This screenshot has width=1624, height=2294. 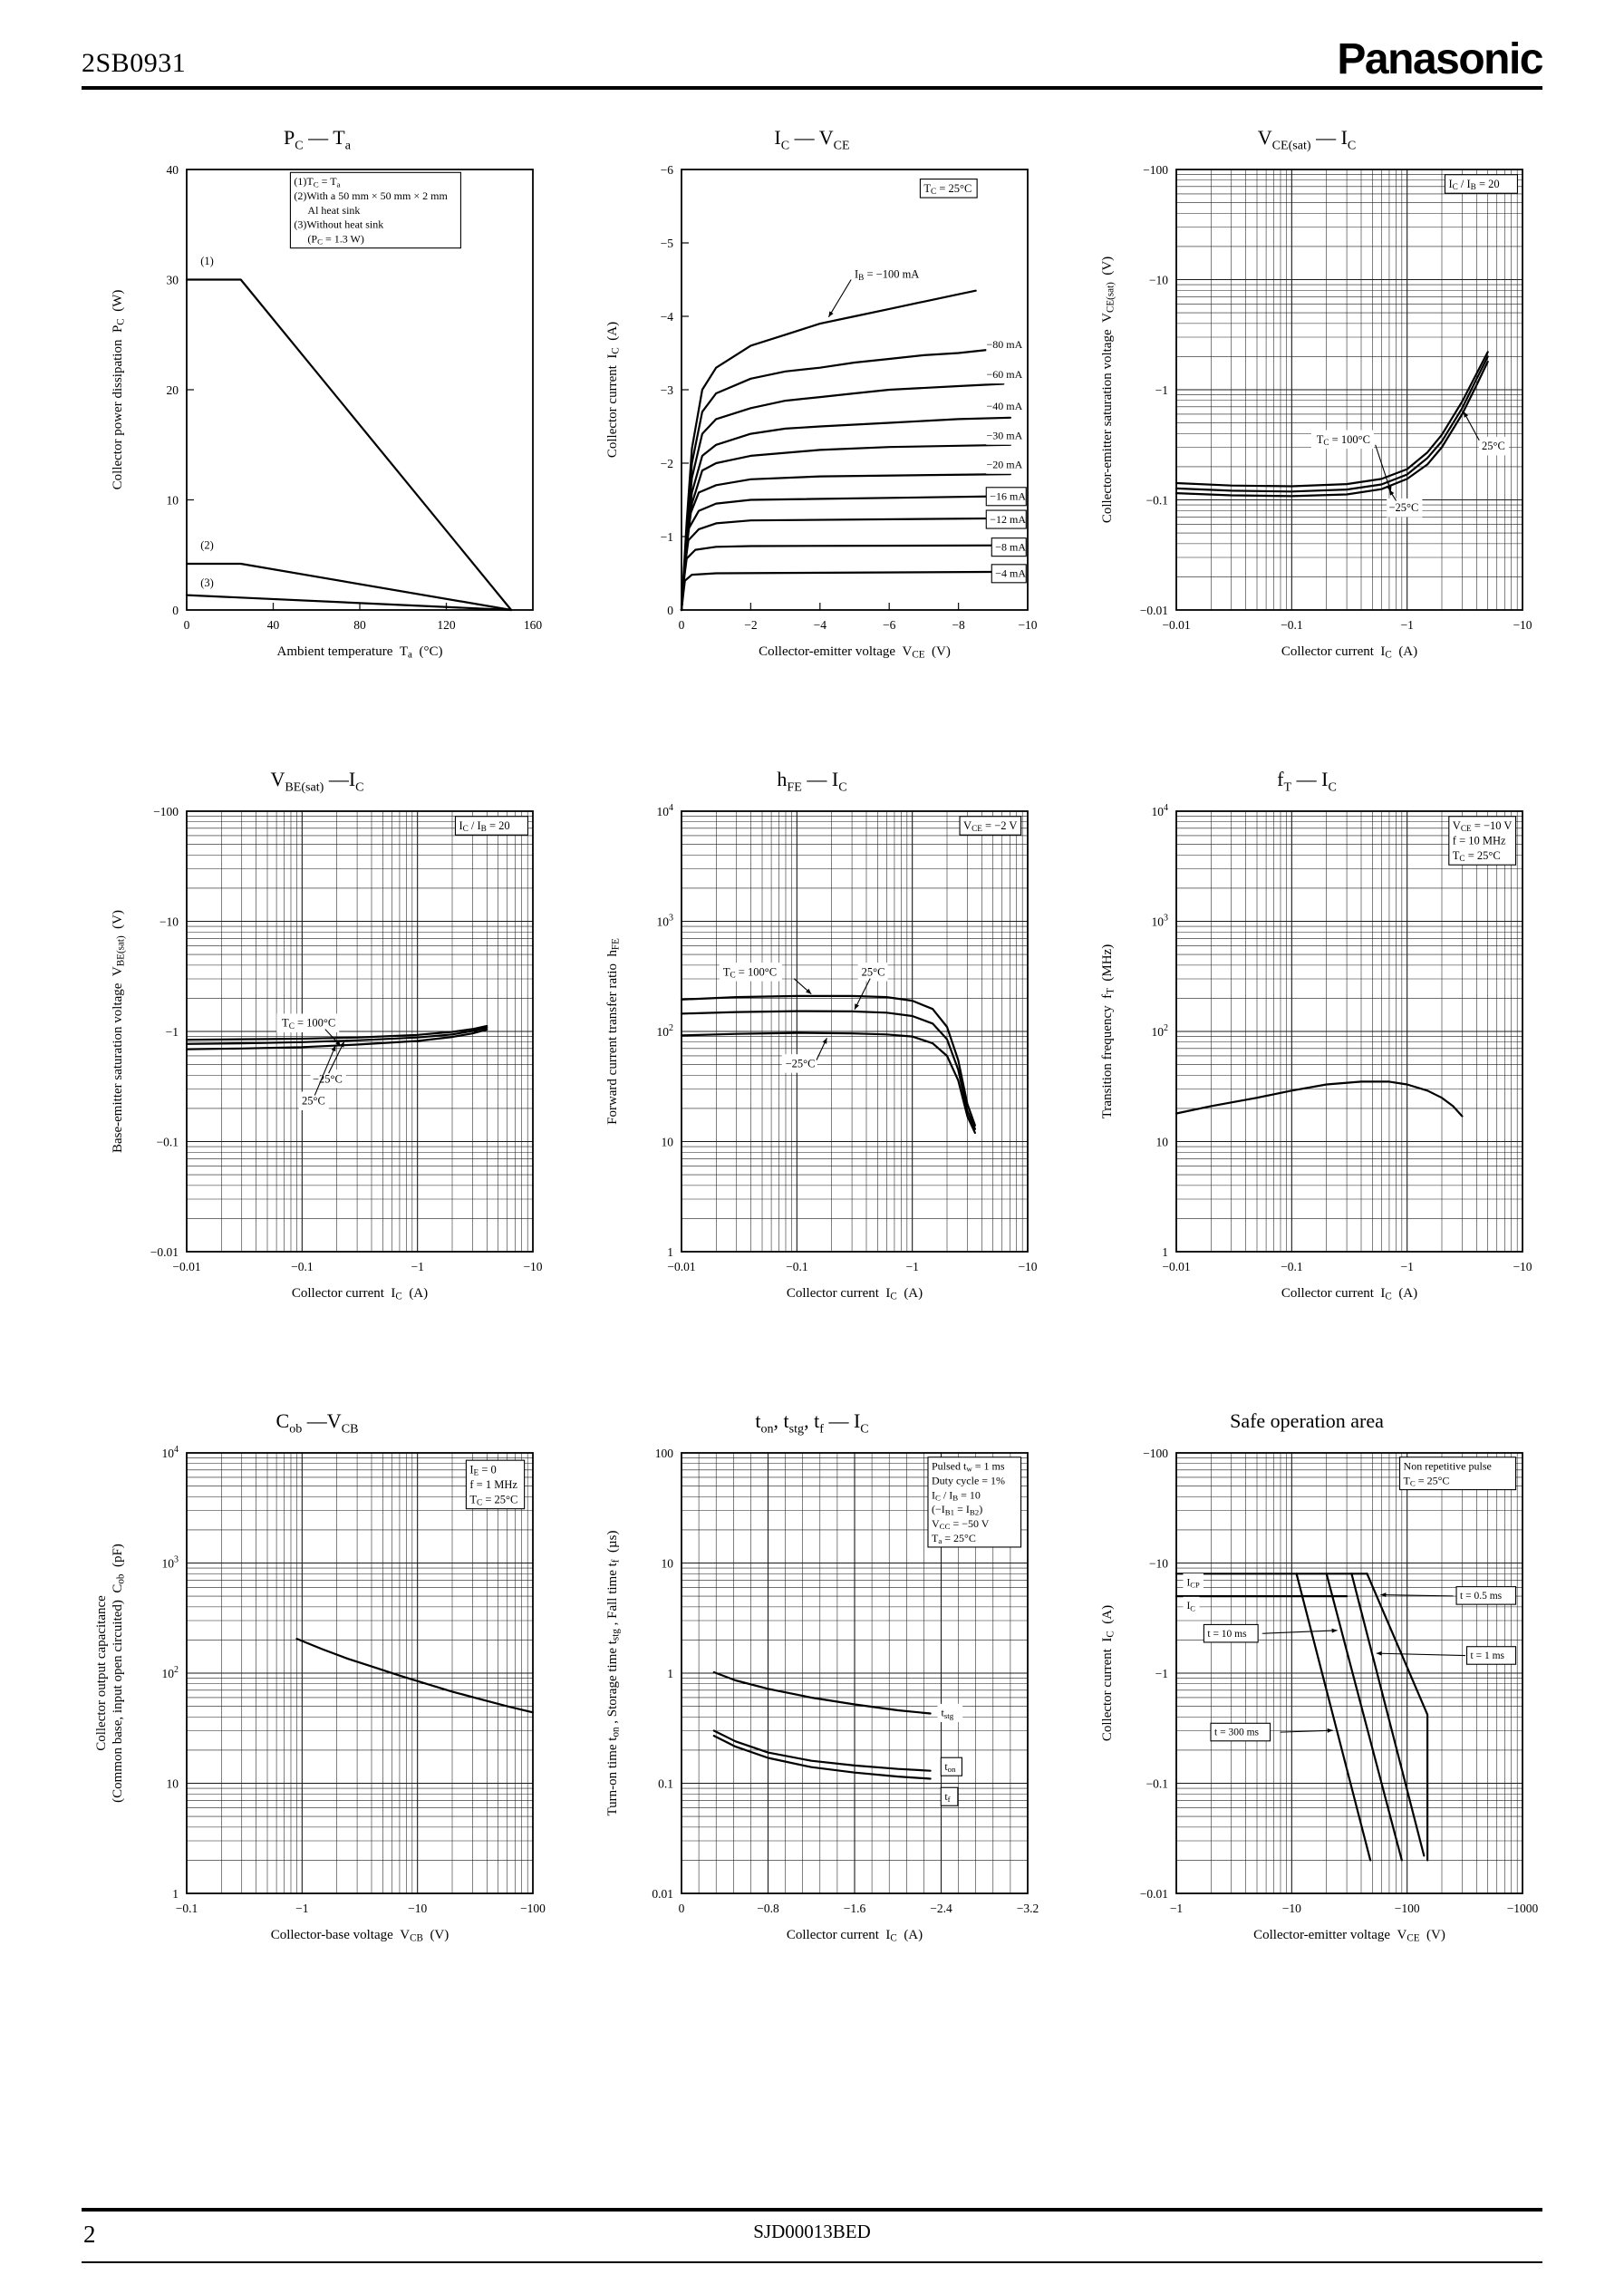 What do you see at coordinates (1440, 59) in the screenshot?
I see `brand-logo: Panasonic` at bounding box center [1440, 59].